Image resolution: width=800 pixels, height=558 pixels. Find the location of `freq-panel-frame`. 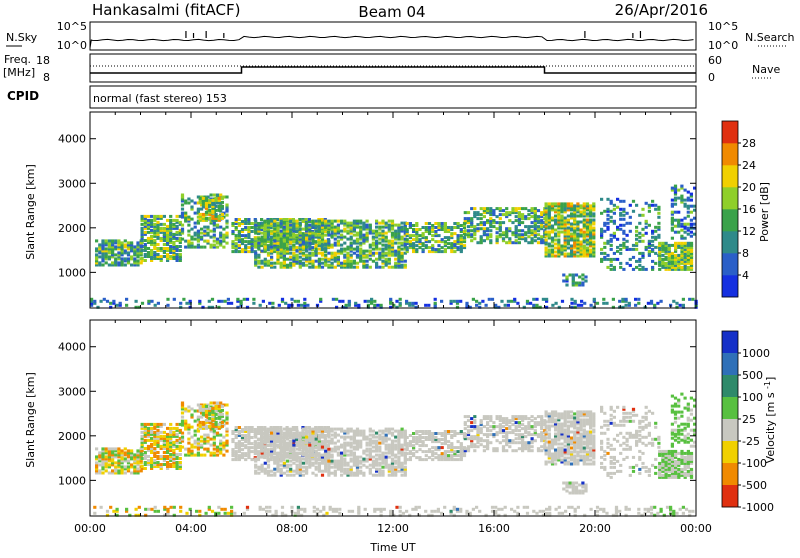

freq-panel-frame is located at coordinates (393, 68).